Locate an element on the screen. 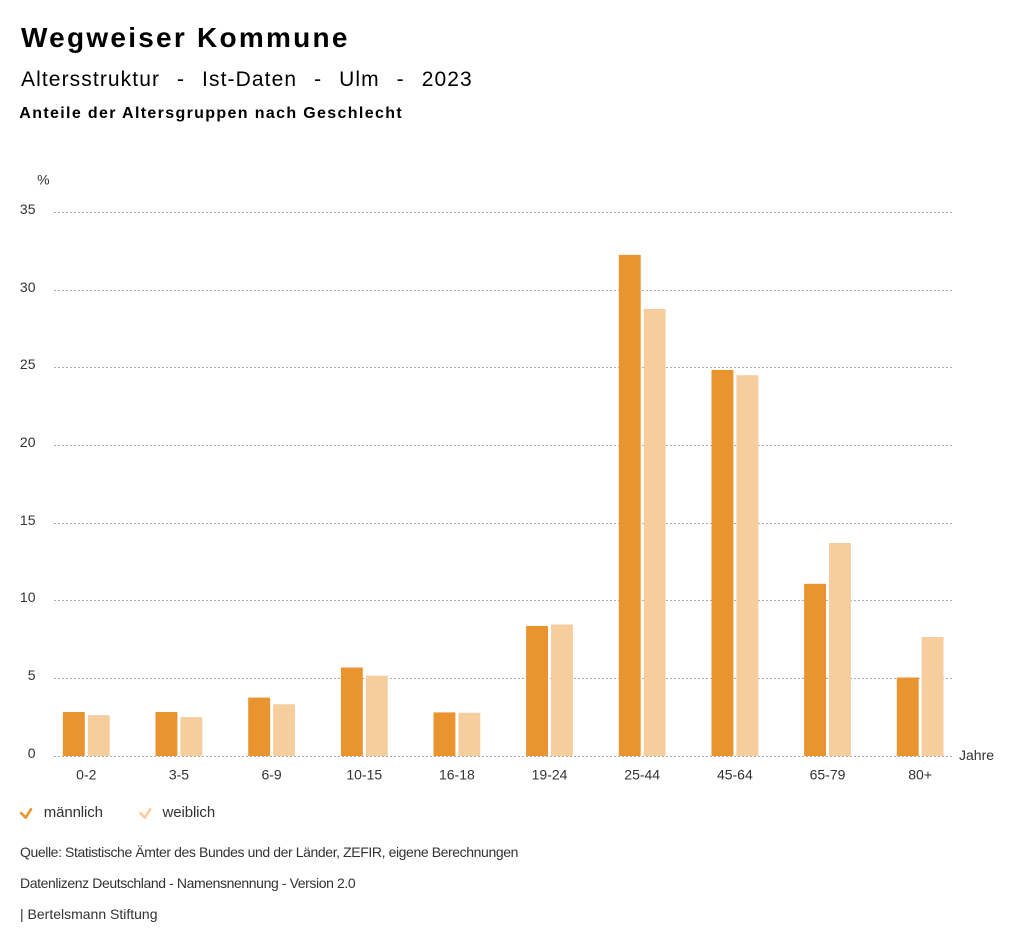 The height and width of the screenshot is (946, 1024). svg-text: Jahre is located at coordinates (976, 755).